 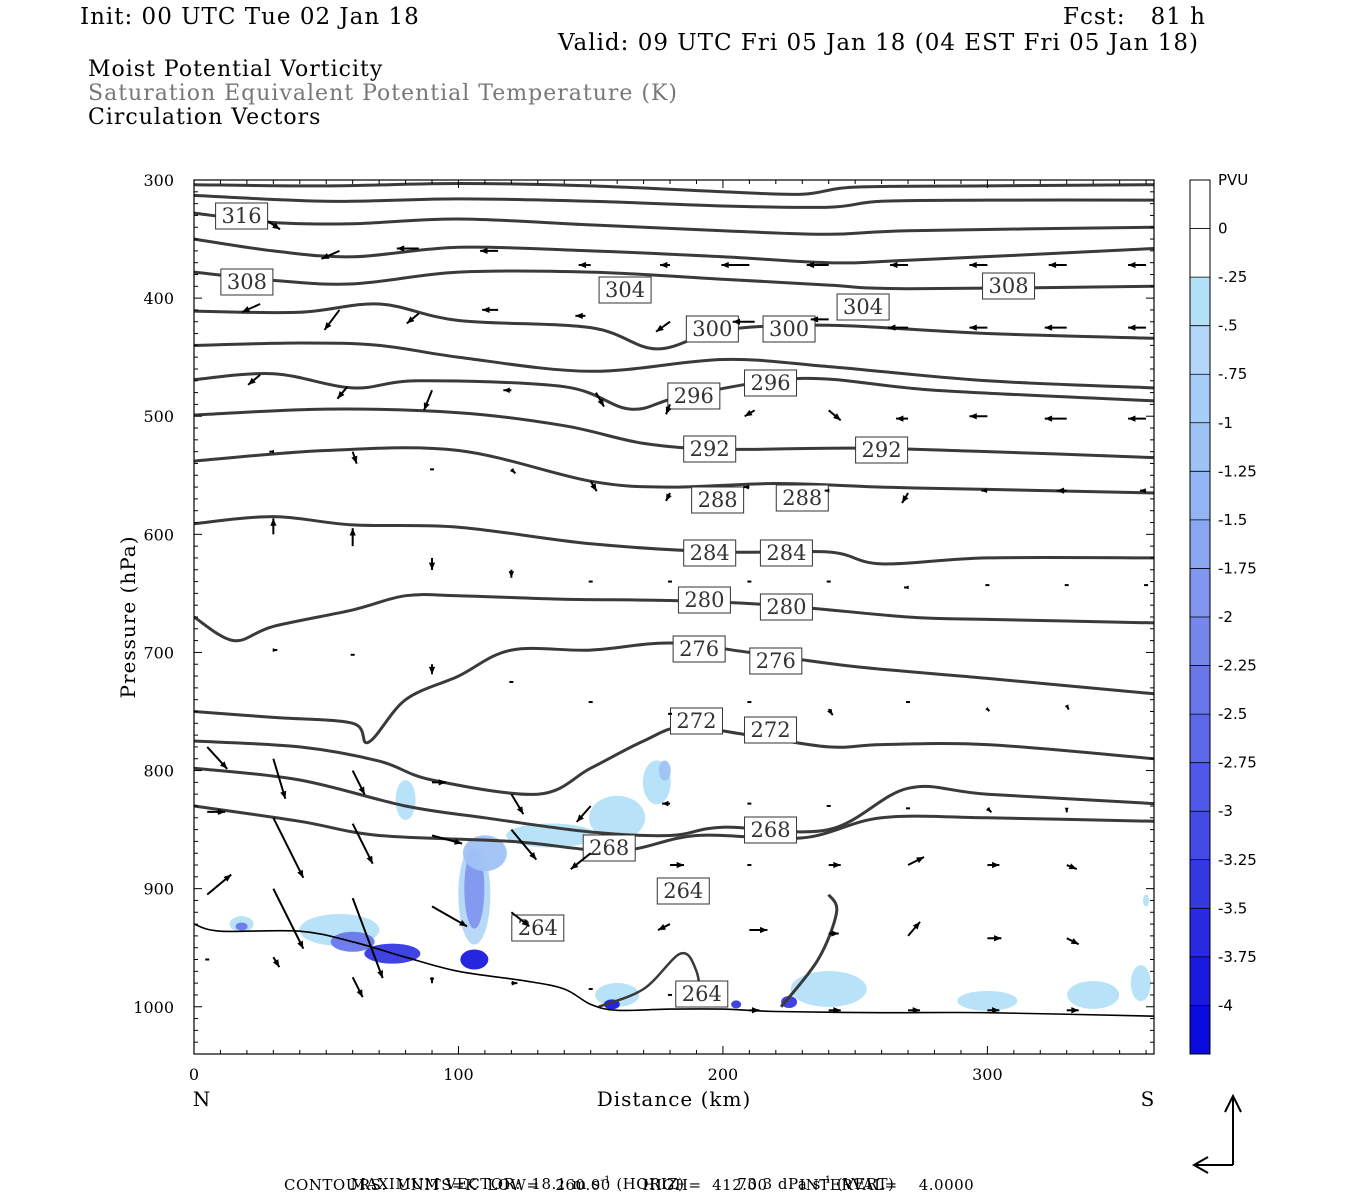 I want to click on colorbar-label: -.25, so click(x=1232, y=277).